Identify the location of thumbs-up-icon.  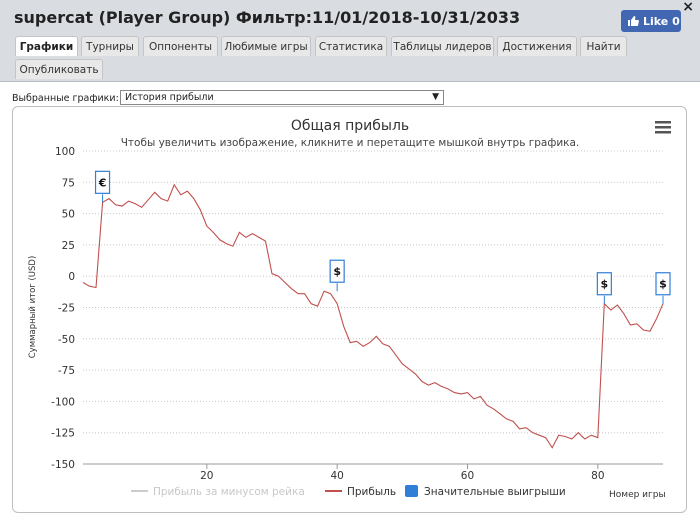
(633, 21).